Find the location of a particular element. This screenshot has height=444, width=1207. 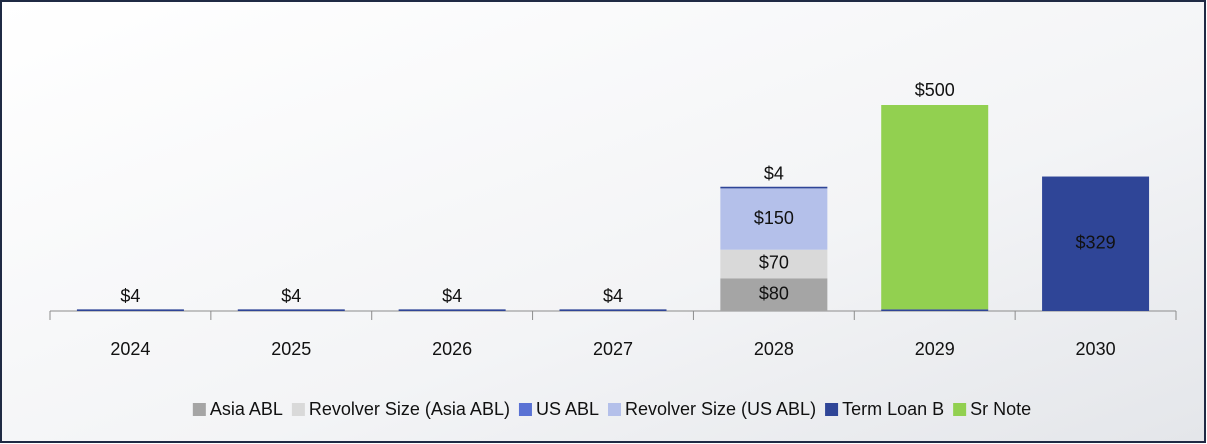

x-tick-label: 2024 is located at coordinates (130, 349).